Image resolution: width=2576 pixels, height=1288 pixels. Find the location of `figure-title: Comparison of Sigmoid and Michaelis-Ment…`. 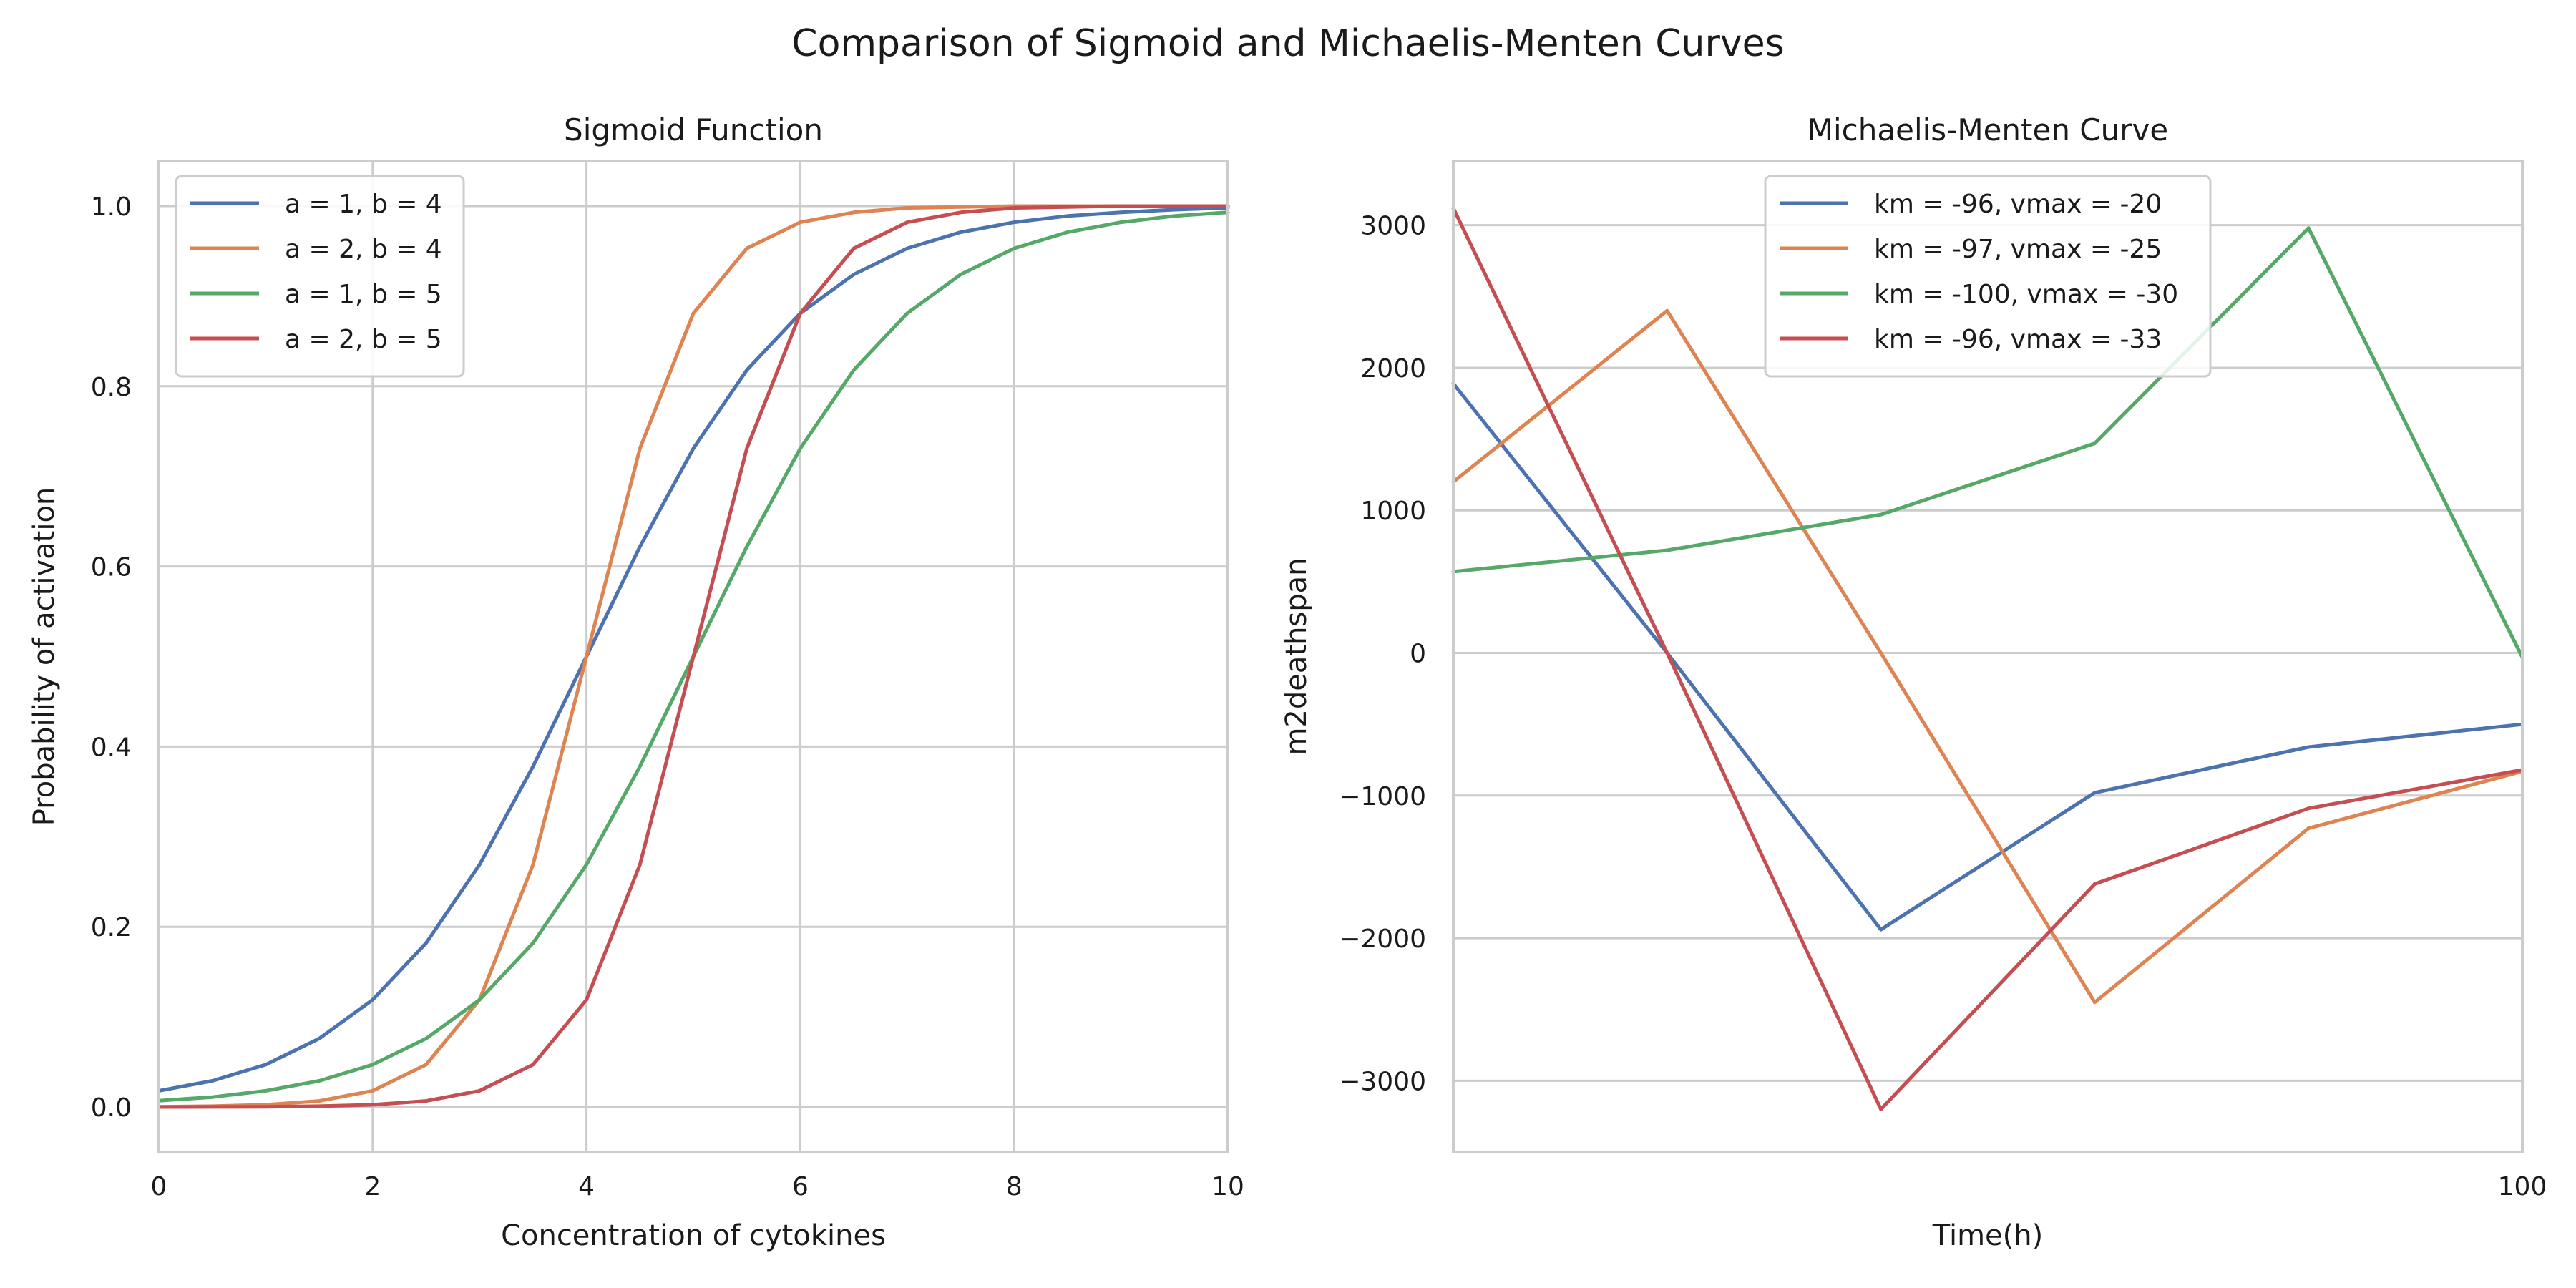

figure-title: Comparison of Sigmoid and Michaelis-Ment… is located at coordinates (1287, 43).